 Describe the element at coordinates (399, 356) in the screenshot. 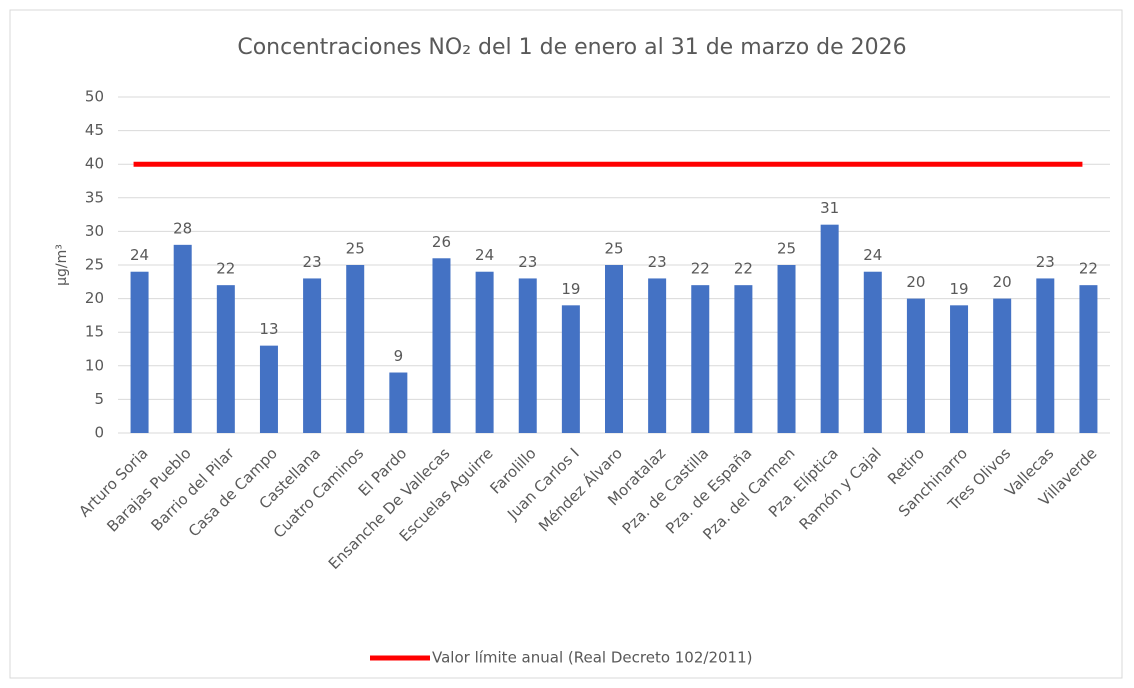

I see `data-label: 9` at that location.